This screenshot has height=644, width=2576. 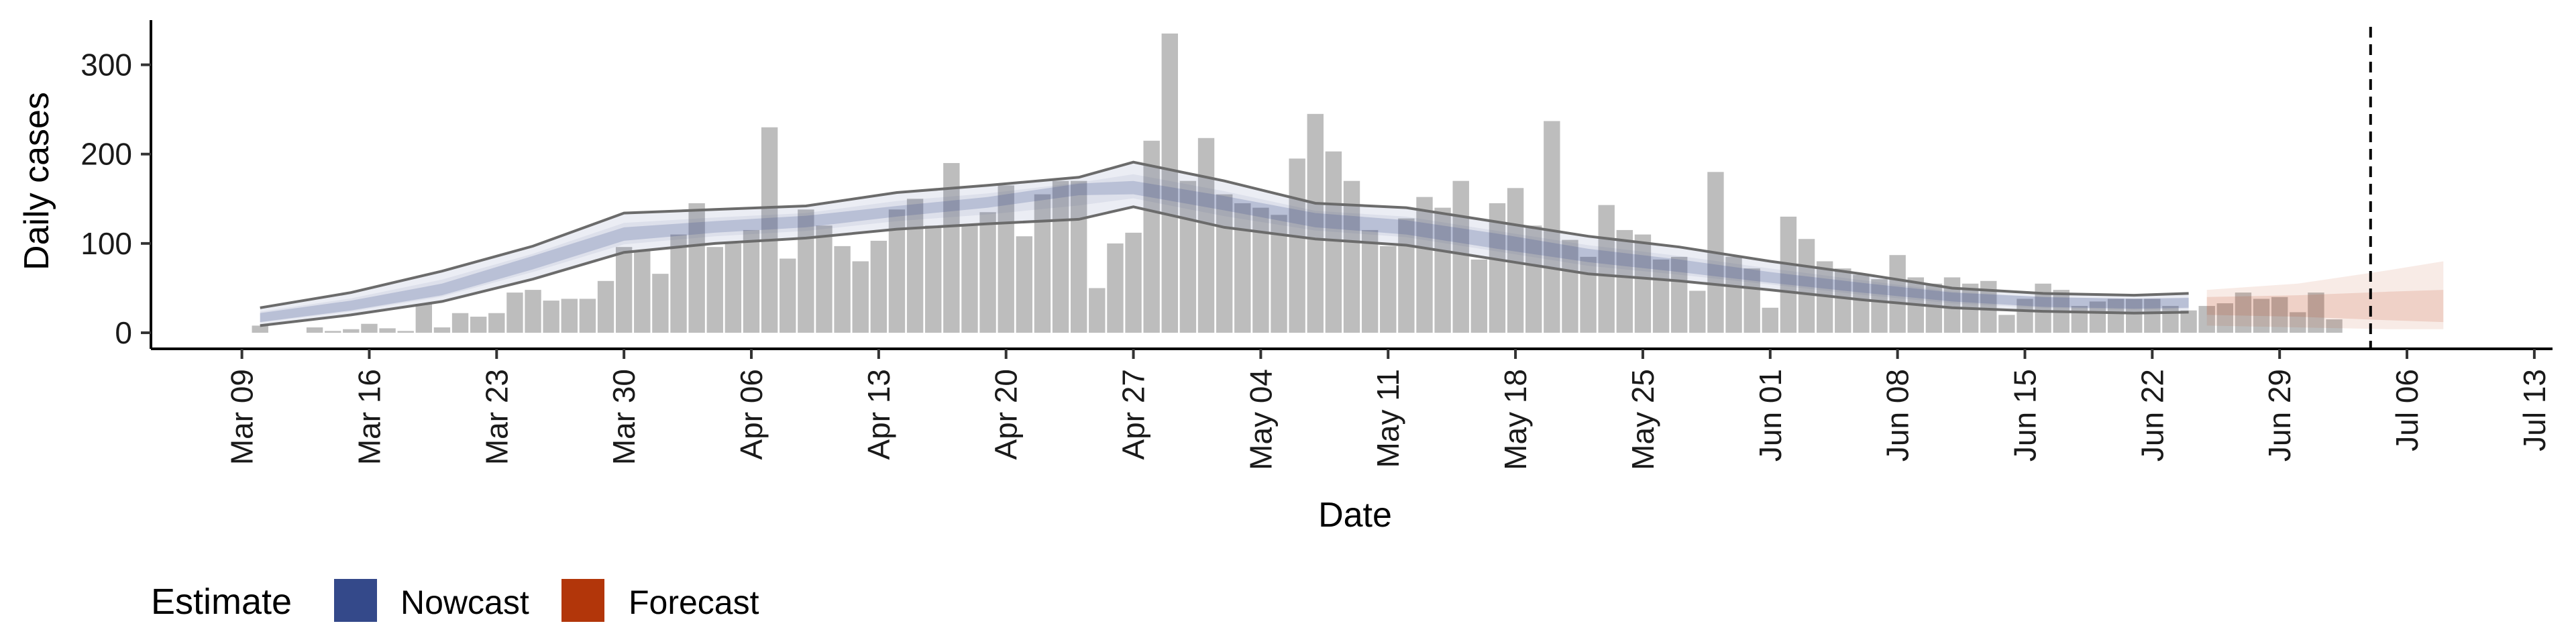 I want to click on x-tick-label: Apr 06, so click(x=751, y=414).